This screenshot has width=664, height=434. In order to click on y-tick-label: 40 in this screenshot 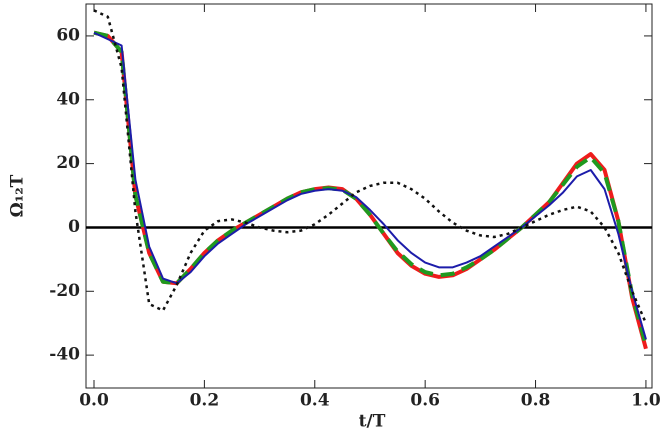, I will do `click(68, 99)`.